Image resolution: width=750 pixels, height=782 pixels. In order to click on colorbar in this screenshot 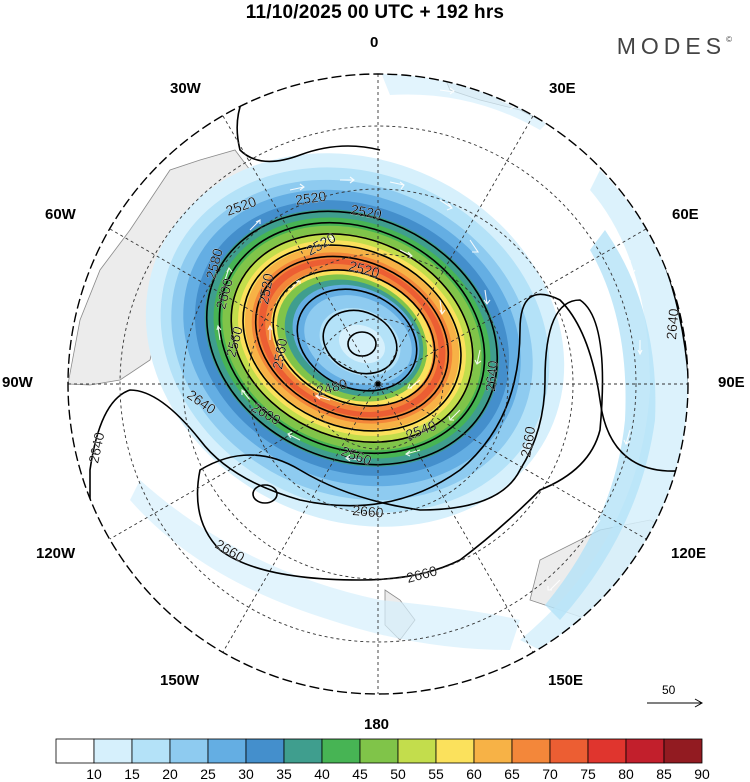, I will do `click(379, 751)`.